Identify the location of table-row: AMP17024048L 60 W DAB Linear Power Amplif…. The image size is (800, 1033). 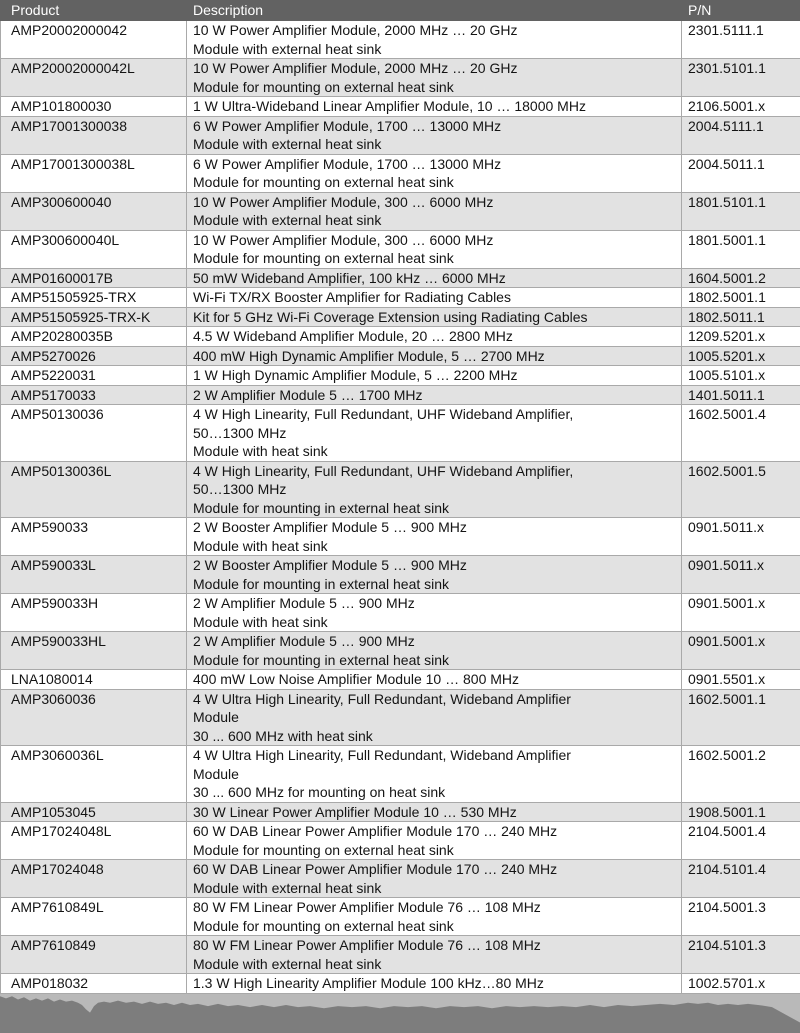
(400, 840).